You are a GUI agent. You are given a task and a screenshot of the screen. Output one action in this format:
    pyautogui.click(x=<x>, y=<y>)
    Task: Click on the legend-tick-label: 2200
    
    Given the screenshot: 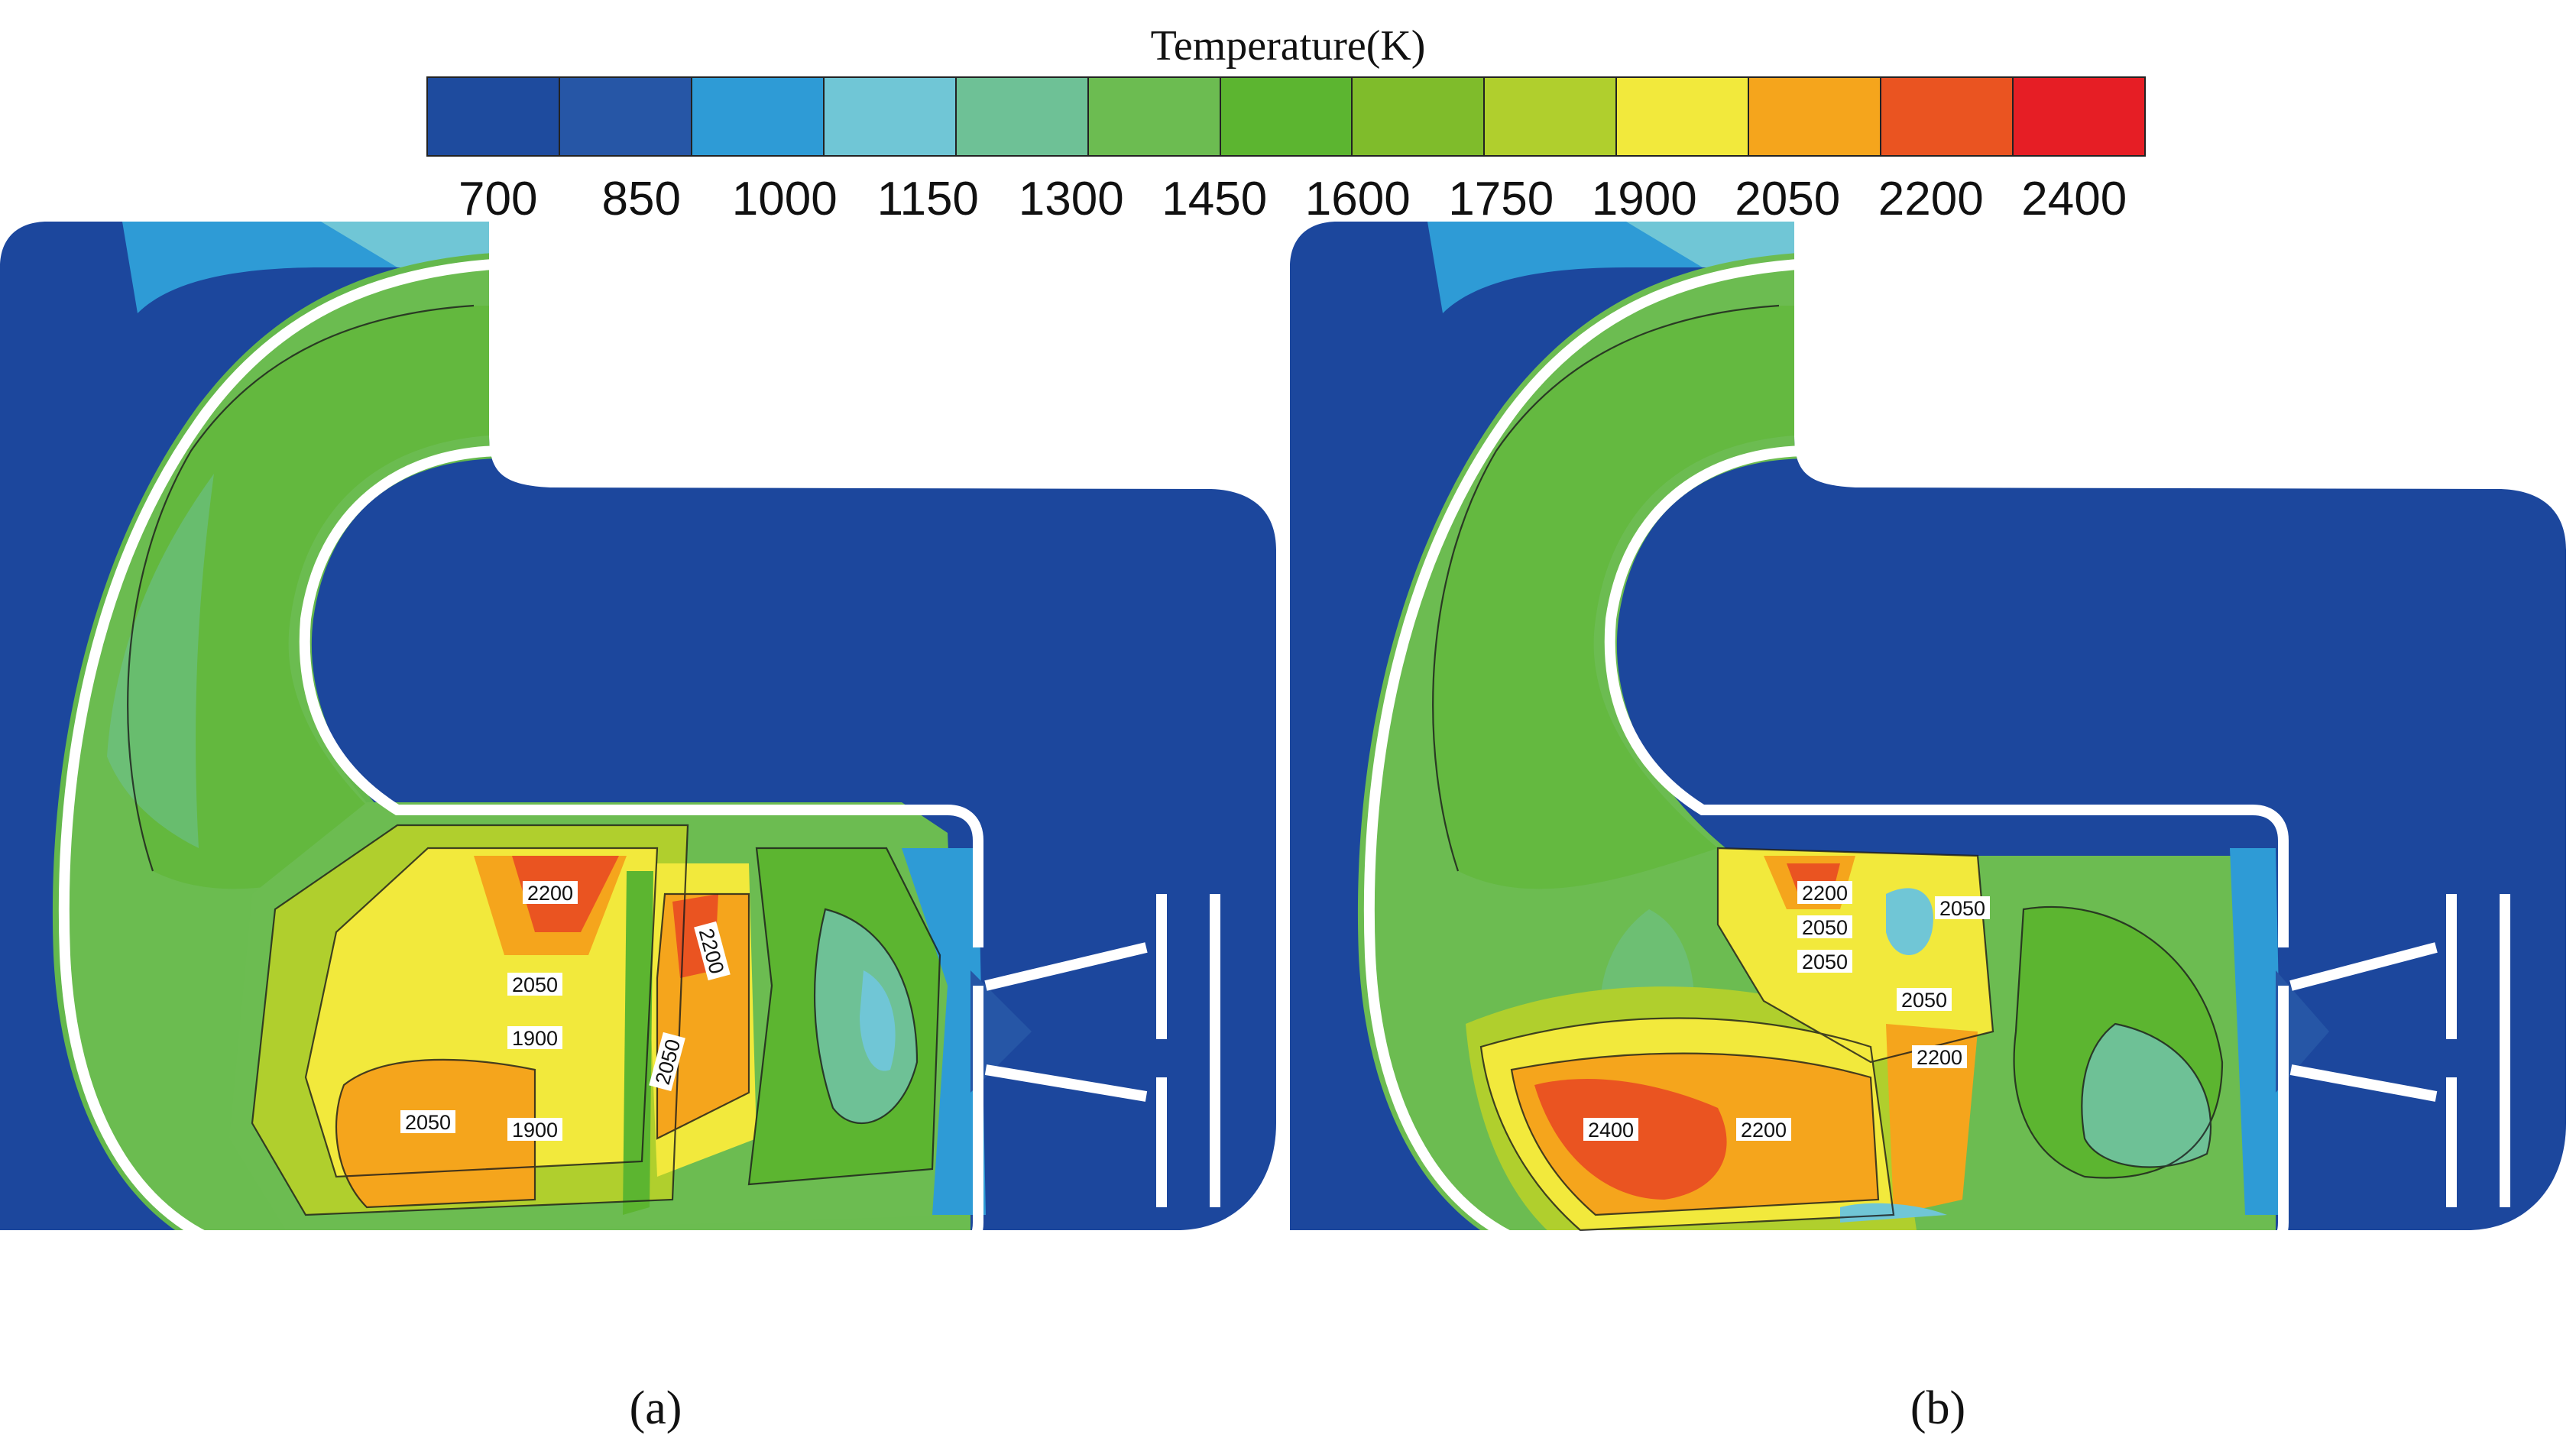 What is the action you would take?
    pyautogui.click(x=1931, y=199)
    